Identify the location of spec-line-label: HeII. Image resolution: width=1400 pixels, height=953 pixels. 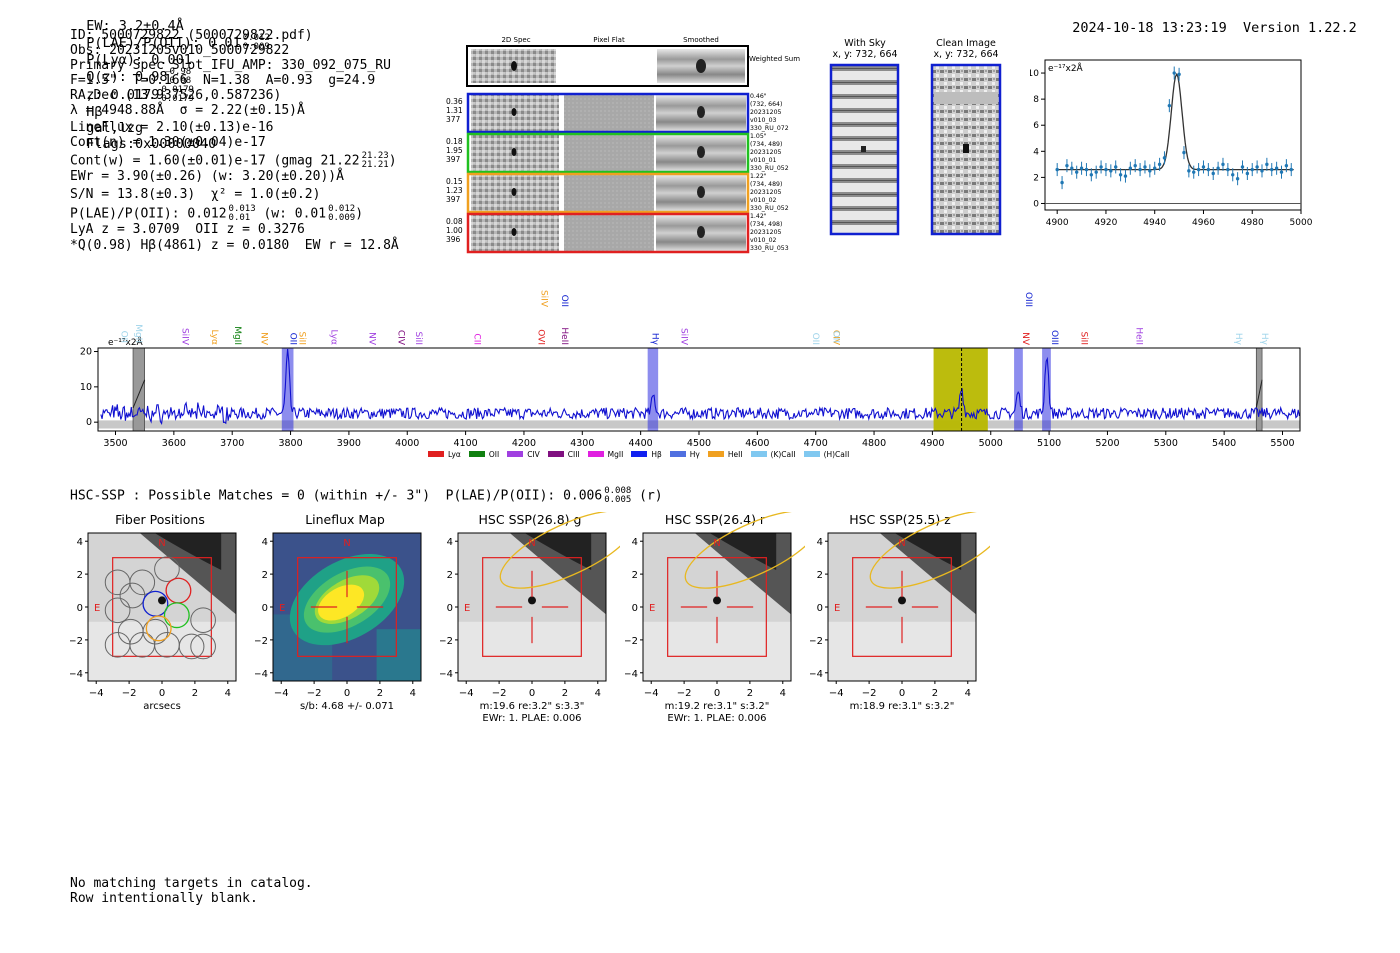
(564, 336).